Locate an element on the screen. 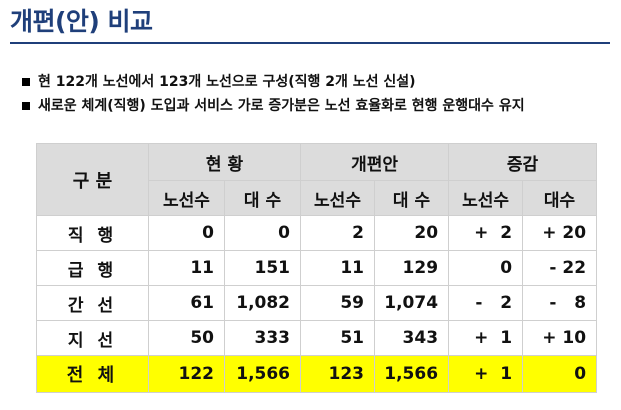  total-cell: + 1 is located at coordinates (486, 374).